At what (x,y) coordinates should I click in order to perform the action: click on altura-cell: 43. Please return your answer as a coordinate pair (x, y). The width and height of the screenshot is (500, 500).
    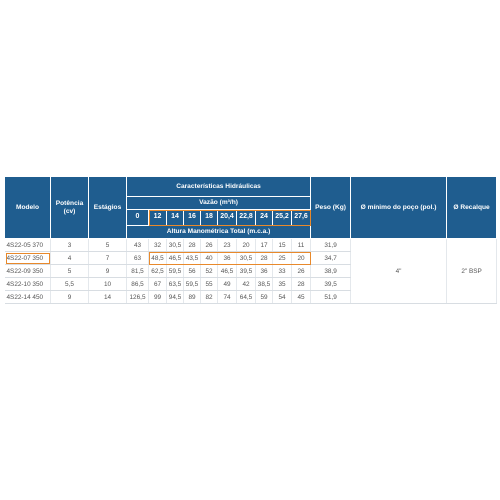
    Looking at the image, I should click on (137, 245).